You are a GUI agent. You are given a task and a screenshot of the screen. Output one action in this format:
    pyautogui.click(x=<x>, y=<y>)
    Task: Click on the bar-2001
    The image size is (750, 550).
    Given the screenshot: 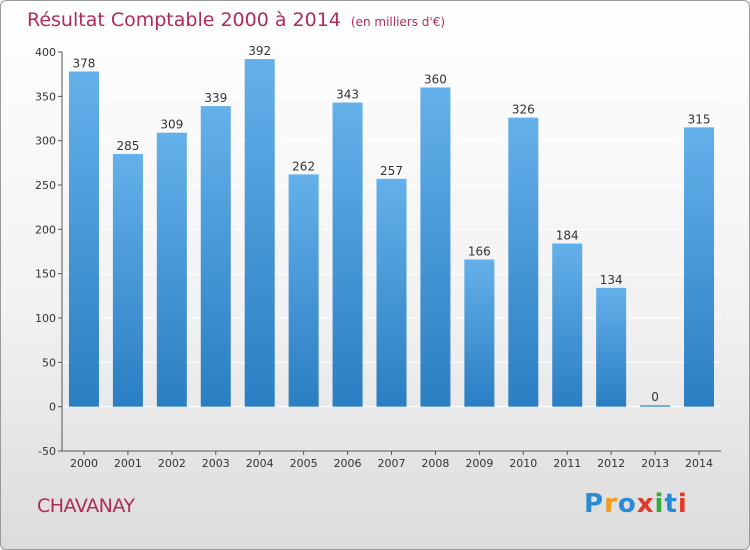 What is the action you would take?
    pyautogui.click(x=127, y=280)
    